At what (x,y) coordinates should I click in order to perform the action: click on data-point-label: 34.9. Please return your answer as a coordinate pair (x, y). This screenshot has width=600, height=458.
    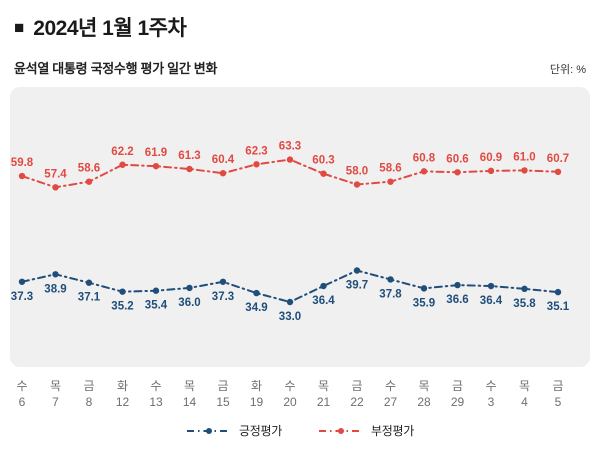
    Looking at the image, I should click on (256, 308).